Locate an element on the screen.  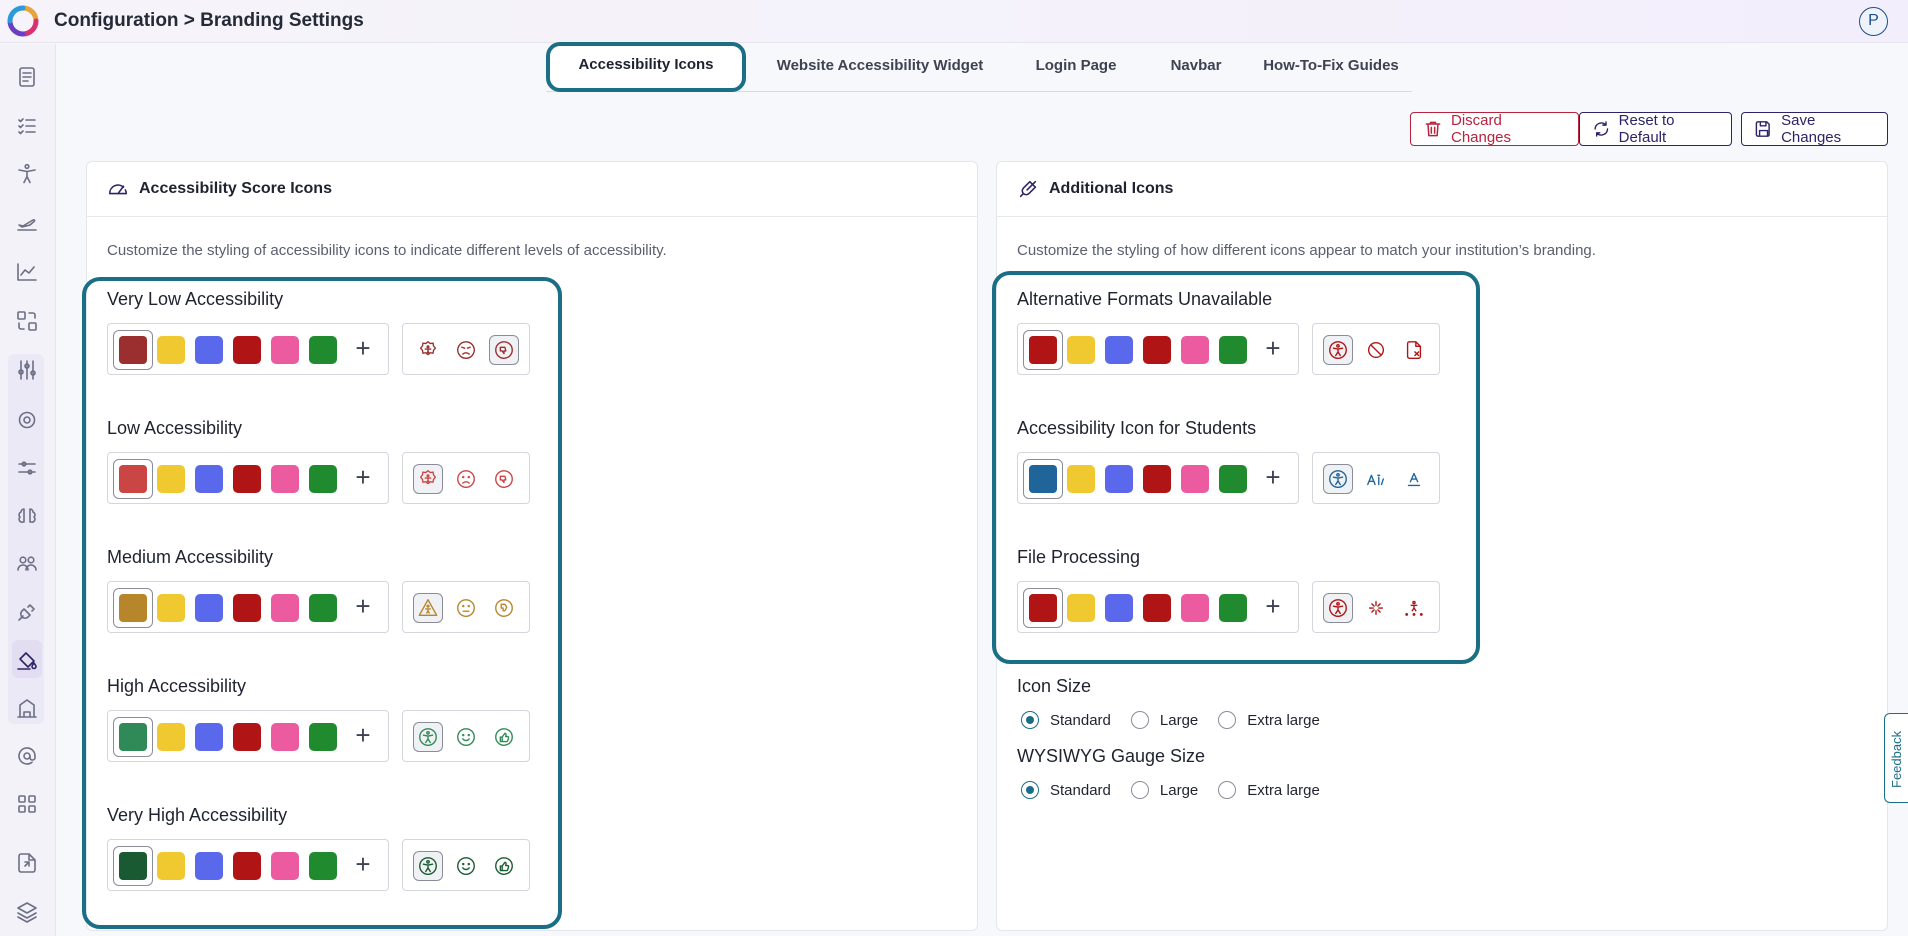
save-changes-button: Save Changes is located at coordinates (1814, 129).